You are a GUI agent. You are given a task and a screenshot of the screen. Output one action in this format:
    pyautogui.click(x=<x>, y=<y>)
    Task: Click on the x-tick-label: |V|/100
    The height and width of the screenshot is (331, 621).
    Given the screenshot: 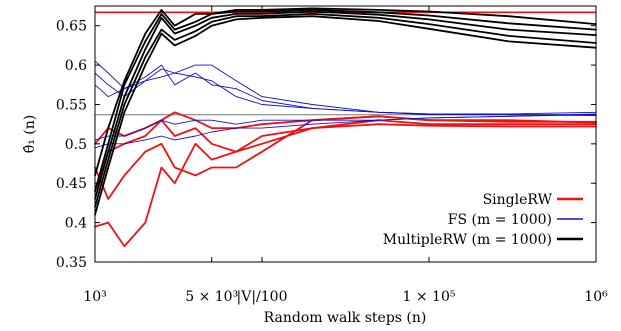 What is the action you would take?
    pyautogui.click(x=262, y=297)
    